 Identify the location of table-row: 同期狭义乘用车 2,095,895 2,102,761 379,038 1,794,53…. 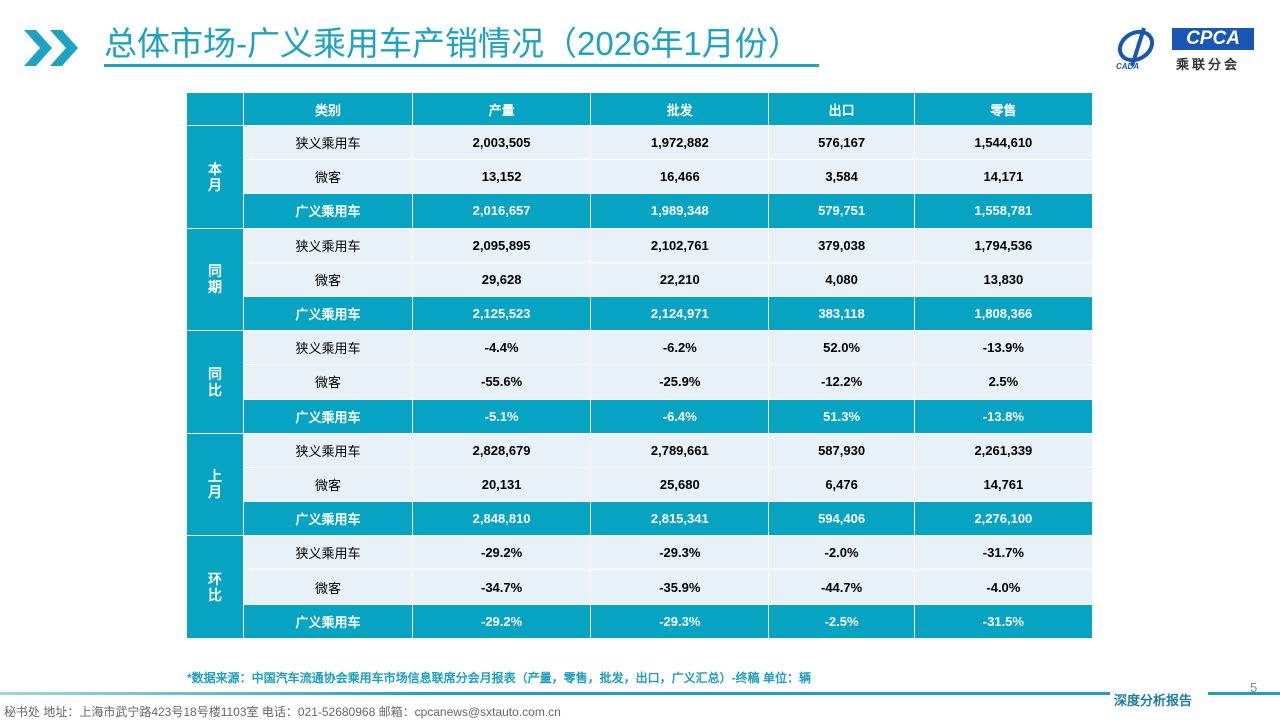
(640, 279).